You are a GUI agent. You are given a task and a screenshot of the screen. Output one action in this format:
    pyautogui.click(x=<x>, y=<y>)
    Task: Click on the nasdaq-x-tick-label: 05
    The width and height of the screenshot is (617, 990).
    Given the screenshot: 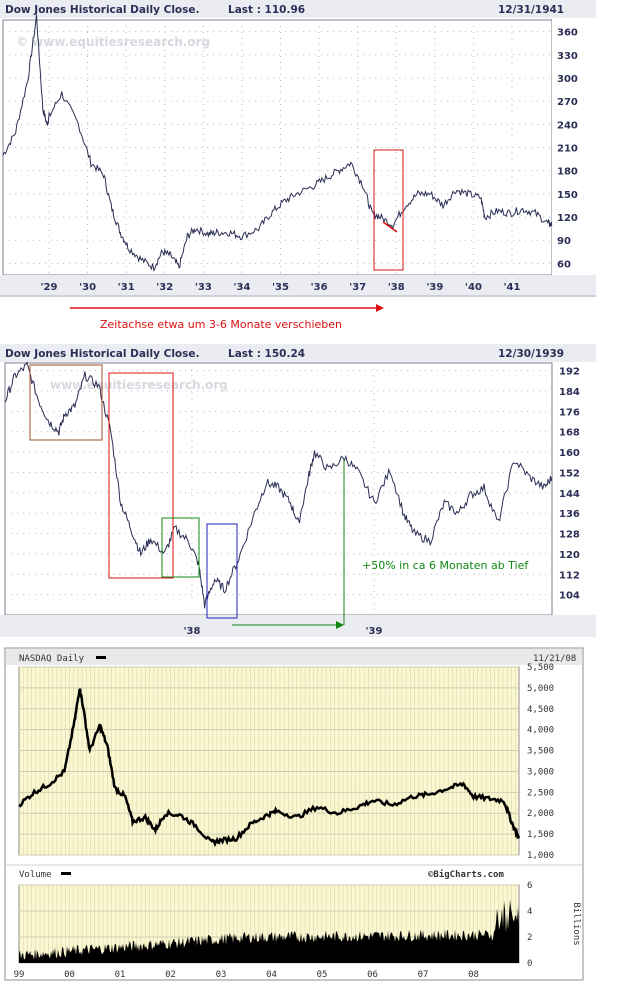 What is the action you would take?
    pyautogui.click(x=322, y=975)
    